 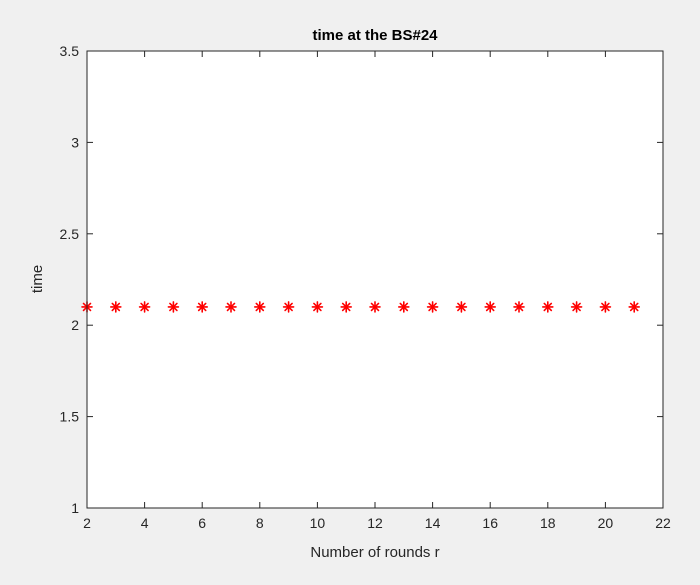 What do you see at coordinates (548, 523) in the screenshot?
I see `x-tick-label: 18` at bounding box center [548, 523].